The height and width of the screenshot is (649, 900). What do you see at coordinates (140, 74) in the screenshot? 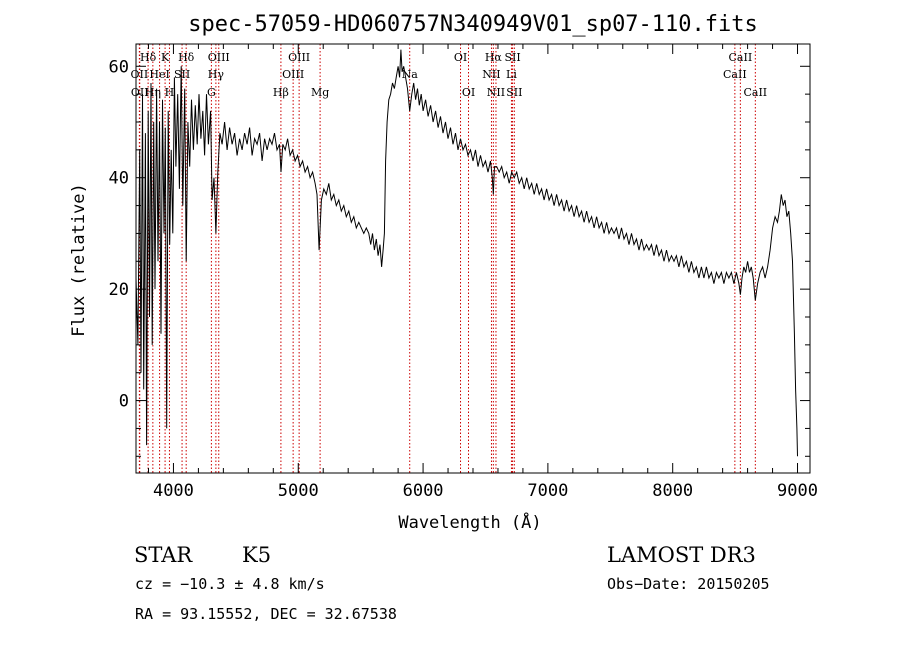
I see `line-label-1: OII` at bounding box center [140, 74].